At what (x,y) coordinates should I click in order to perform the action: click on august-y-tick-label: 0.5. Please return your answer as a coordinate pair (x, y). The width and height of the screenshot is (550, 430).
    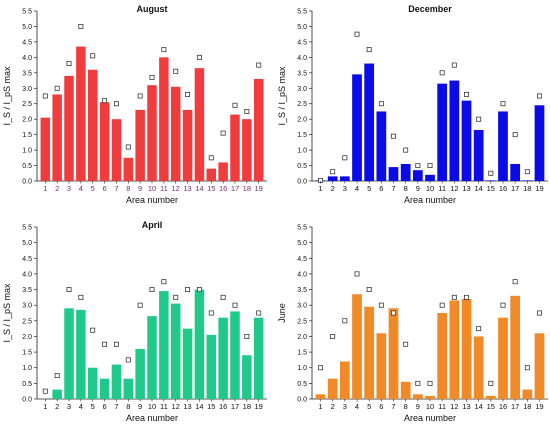
    Looking at the image, I should click on (27, 166).